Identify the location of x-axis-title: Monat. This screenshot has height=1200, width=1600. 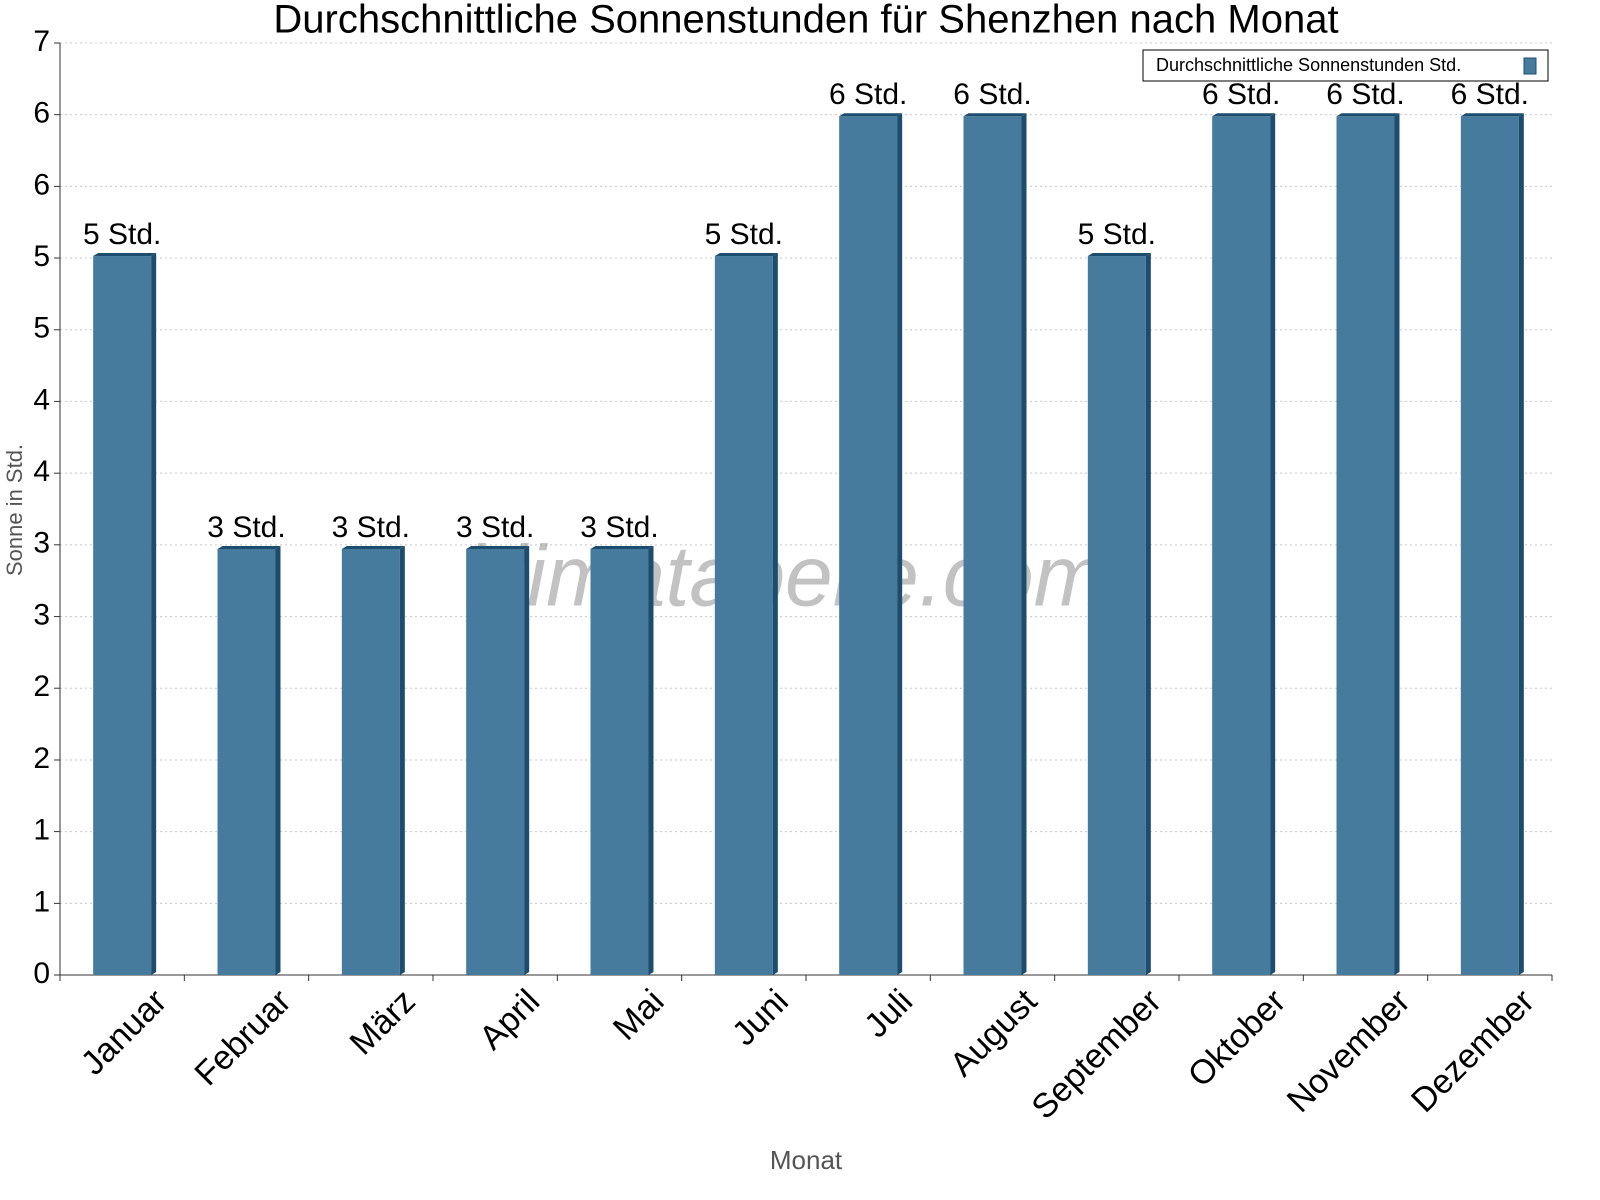
(806, 1160).